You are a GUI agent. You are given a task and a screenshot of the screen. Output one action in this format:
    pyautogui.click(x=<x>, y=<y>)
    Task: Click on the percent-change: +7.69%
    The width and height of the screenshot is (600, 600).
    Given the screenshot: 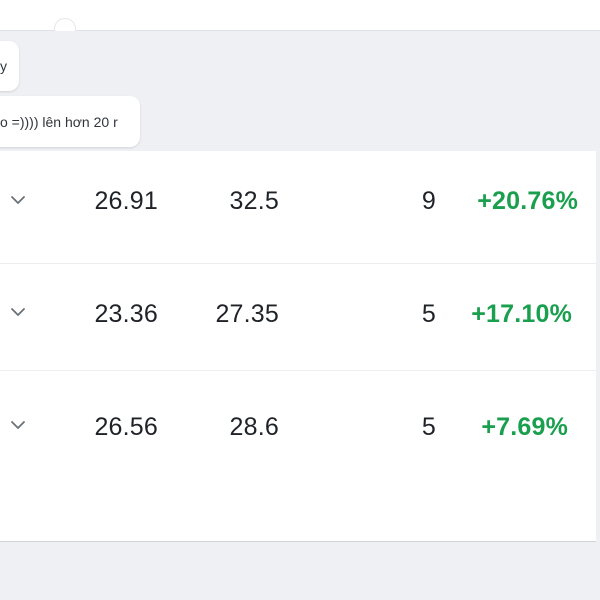 What is the action you would take?
    pyautogui.click(x=524, y=427)
    